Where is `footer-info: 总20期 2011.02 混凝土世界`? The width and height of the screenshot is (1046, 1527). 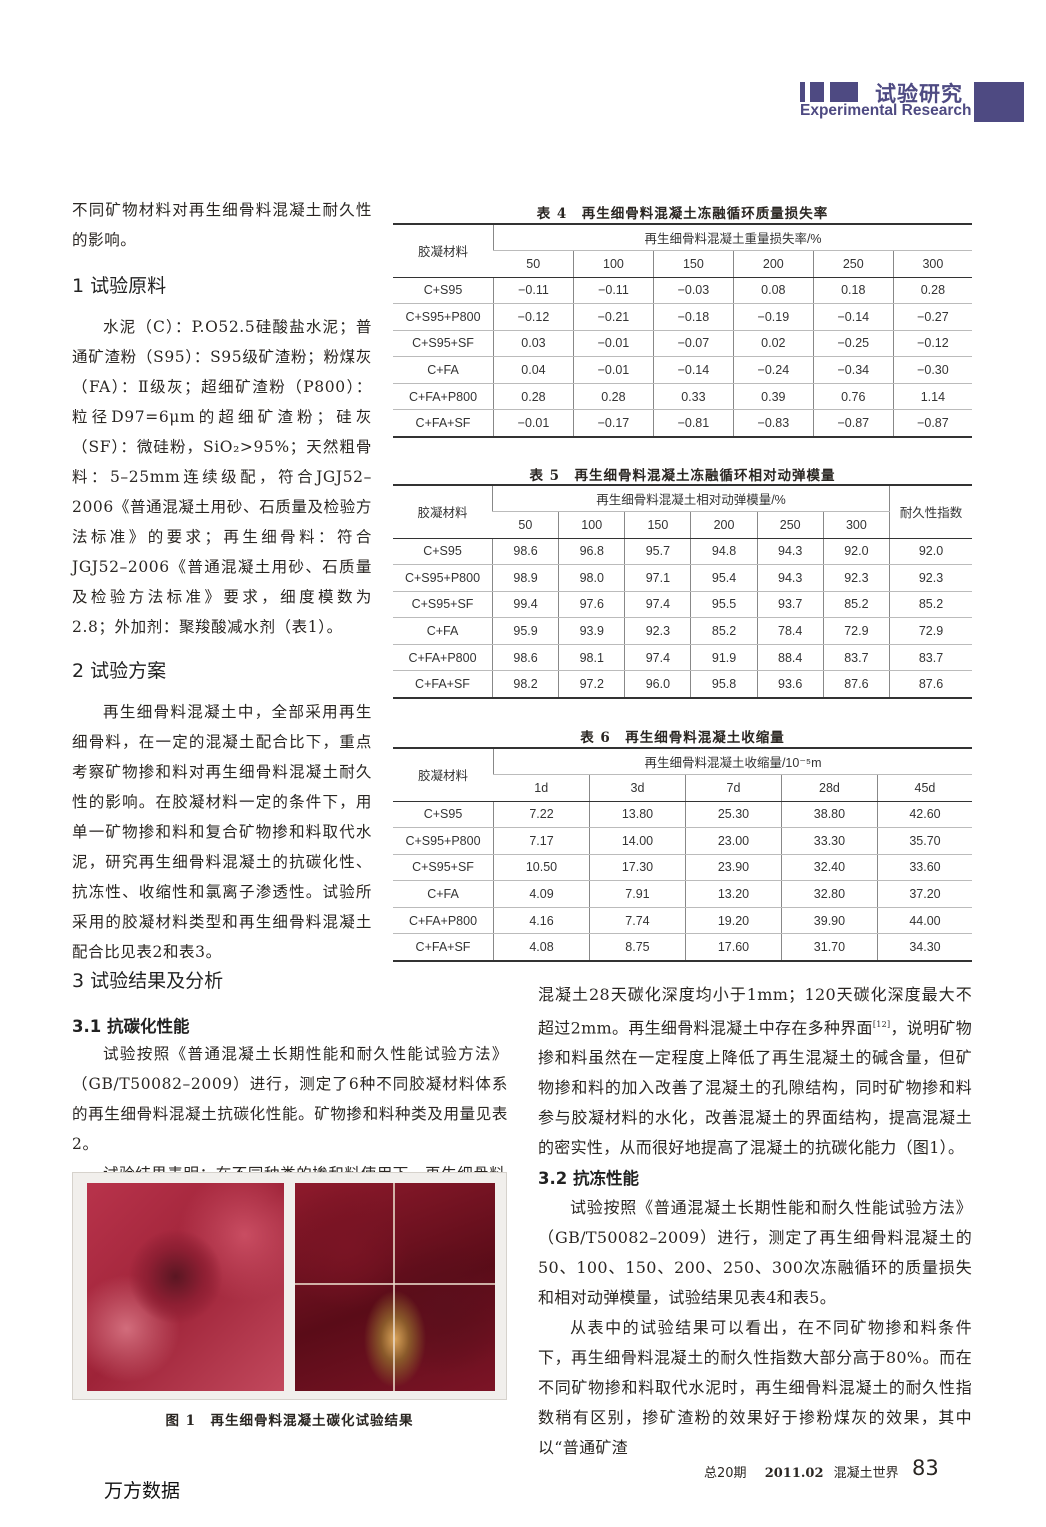
footer-info: 总20期 2011.02 混凝土世界 is located at coordinates (801, 1471).